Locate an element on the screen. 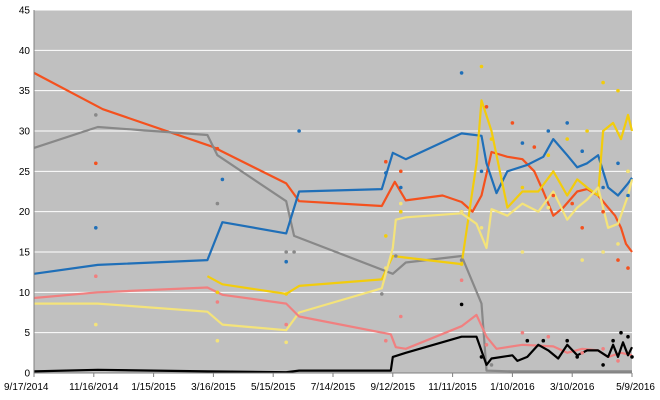 This screenshot has height=400, width=660. x-tick-label: 5/9/2016 is located at coordinates (635, 387).